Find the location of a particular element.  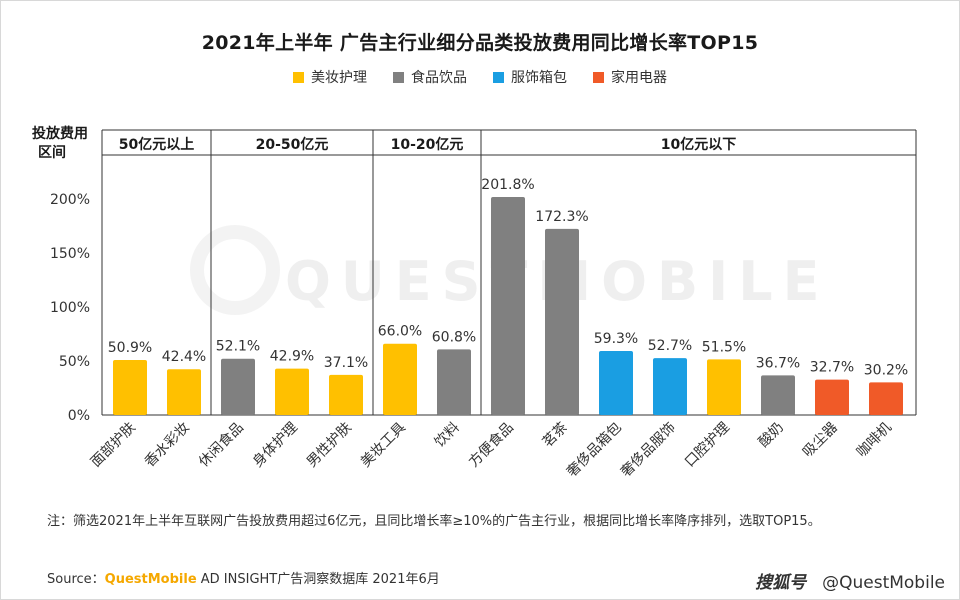

group-label: 20-50亿元 is located at coordinates (292, 144).